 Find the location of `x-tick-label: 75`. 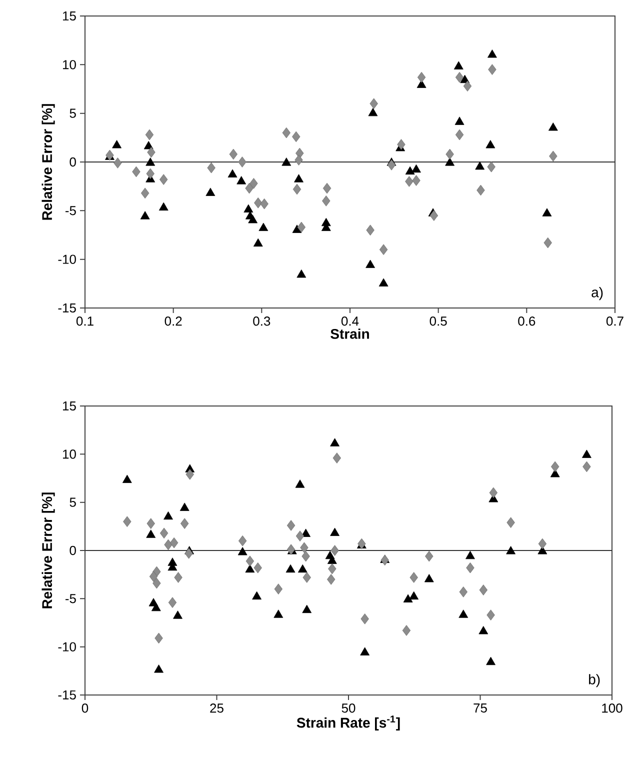

x-tick-label: 75 is located at coordinates (480, 708).